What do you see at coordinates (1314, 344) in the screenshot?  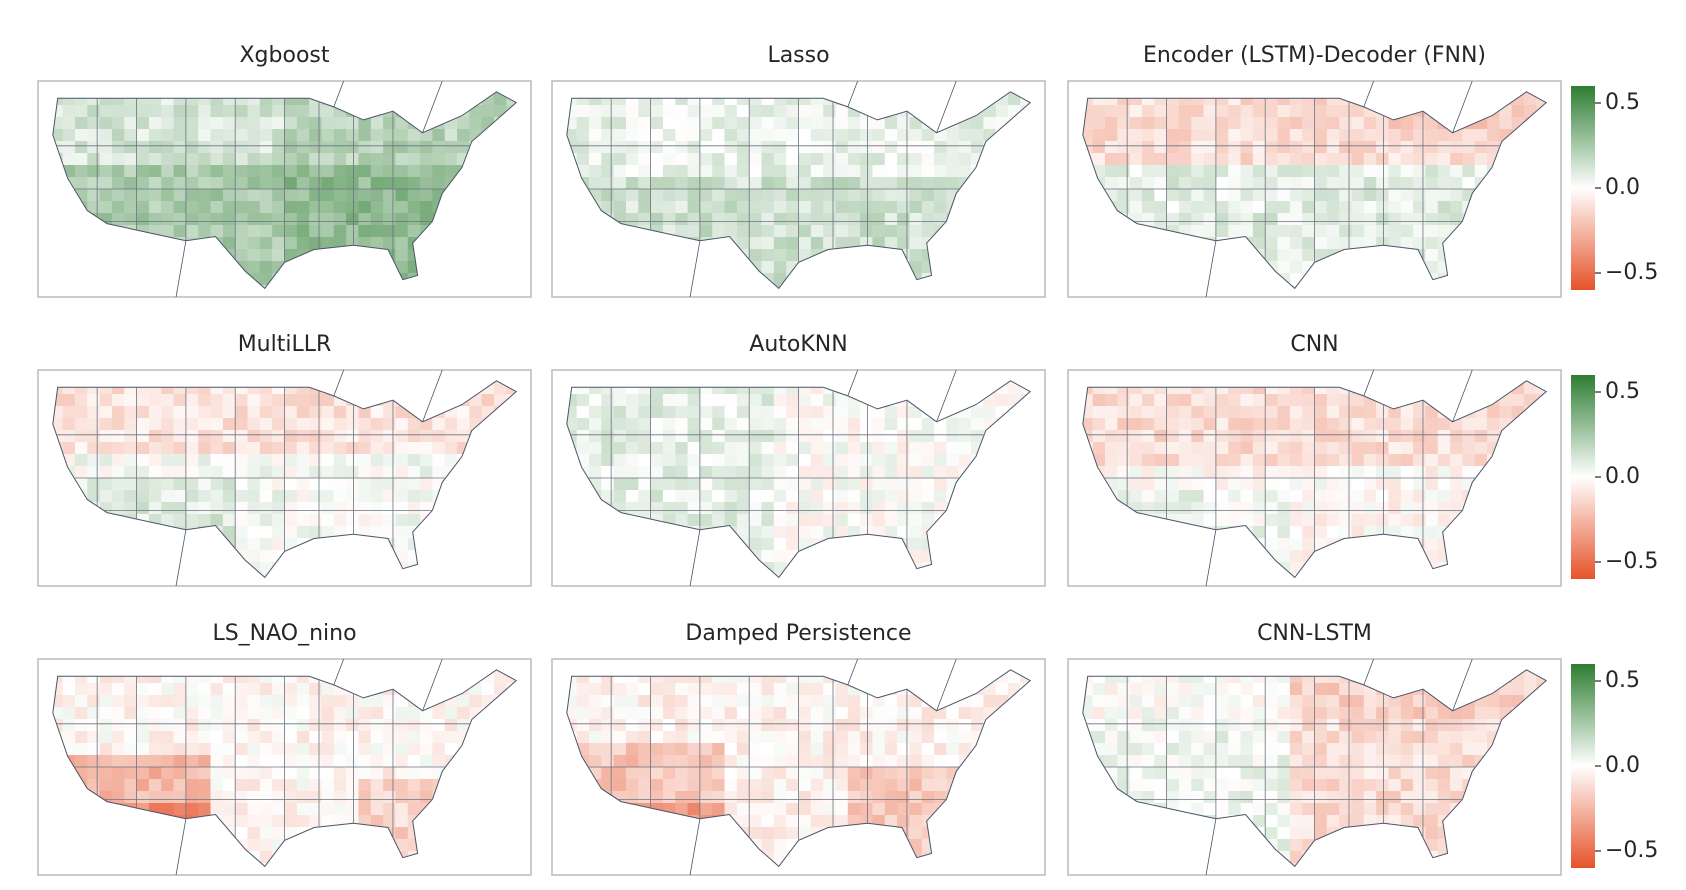 I see `panel-title: CNN` at bounding box center [1314, 344].